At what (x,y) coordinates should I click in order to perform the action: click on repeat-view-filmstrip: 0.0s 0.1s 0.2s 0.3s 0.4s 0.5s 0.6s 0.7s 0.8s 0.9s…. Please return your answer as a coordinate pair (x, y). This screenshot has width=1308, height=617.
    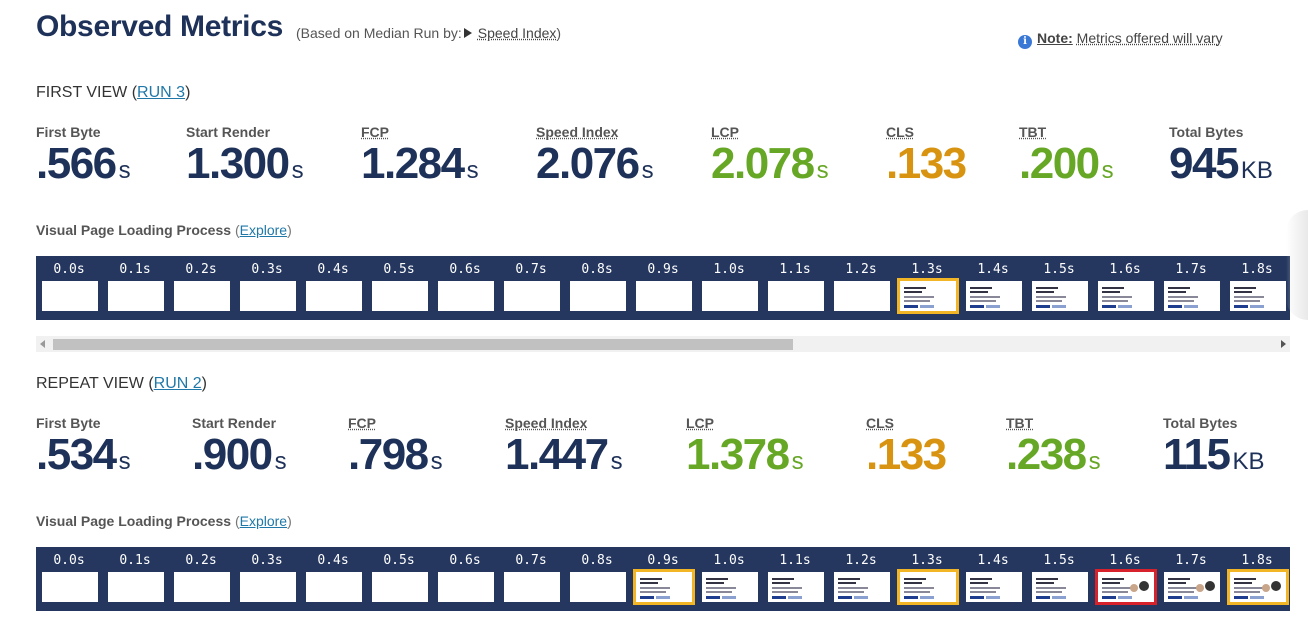
    Looking at the image, I should click on (663, 579).